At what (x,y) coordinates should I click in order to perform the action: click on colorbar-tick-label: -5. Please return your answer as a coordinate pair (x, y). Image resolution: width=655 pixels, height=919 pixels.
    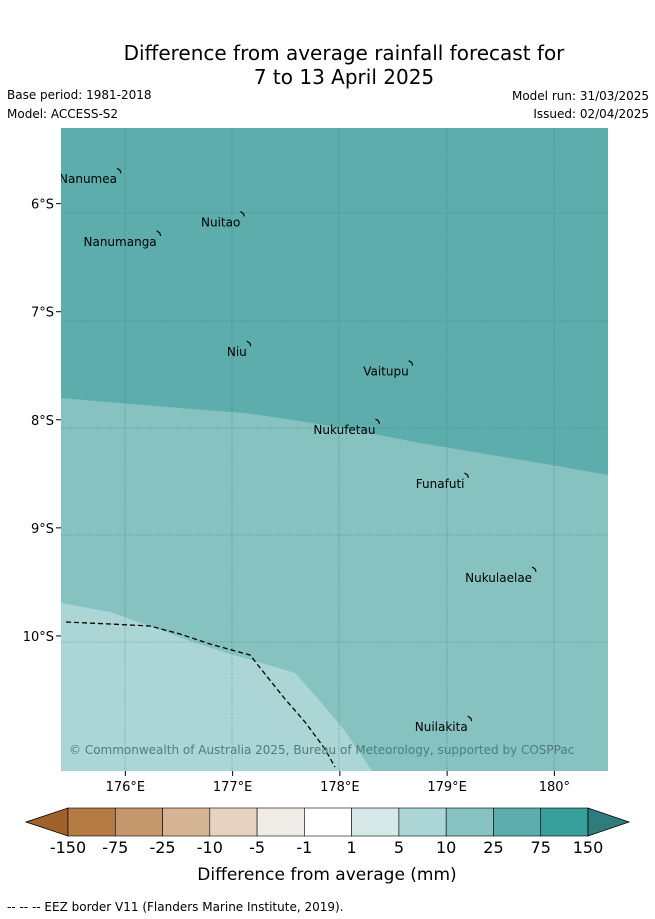
    Looking at the image, I should click on (257, 847).